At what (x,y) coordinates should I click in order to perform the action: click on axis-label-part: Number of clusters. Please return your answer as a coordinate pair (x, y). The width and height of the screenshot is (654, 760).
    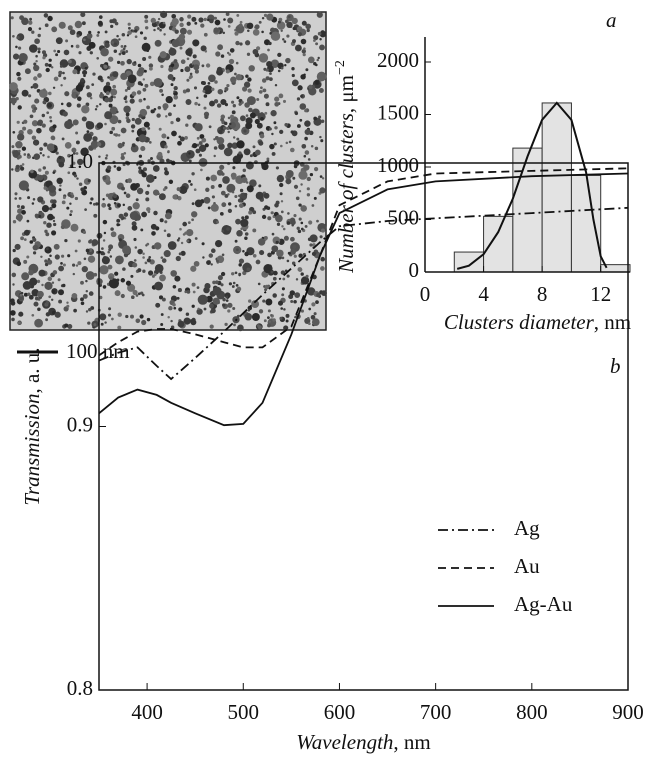
    Looking at the image, I should click on (346, 193).